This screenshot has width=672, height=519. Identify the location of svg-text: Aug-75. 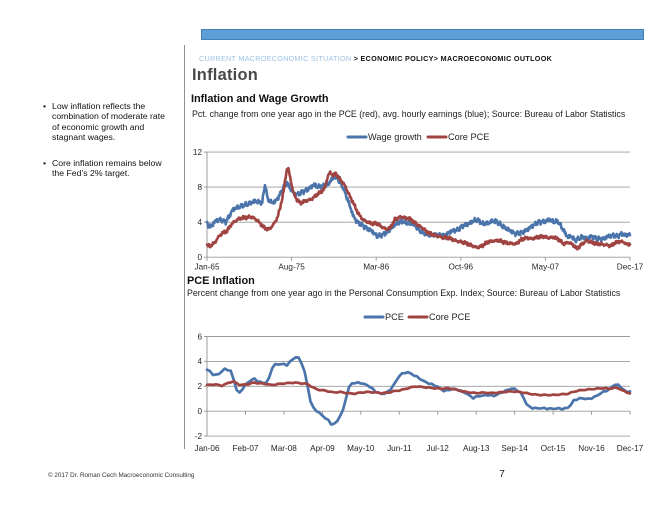
(291, 267).